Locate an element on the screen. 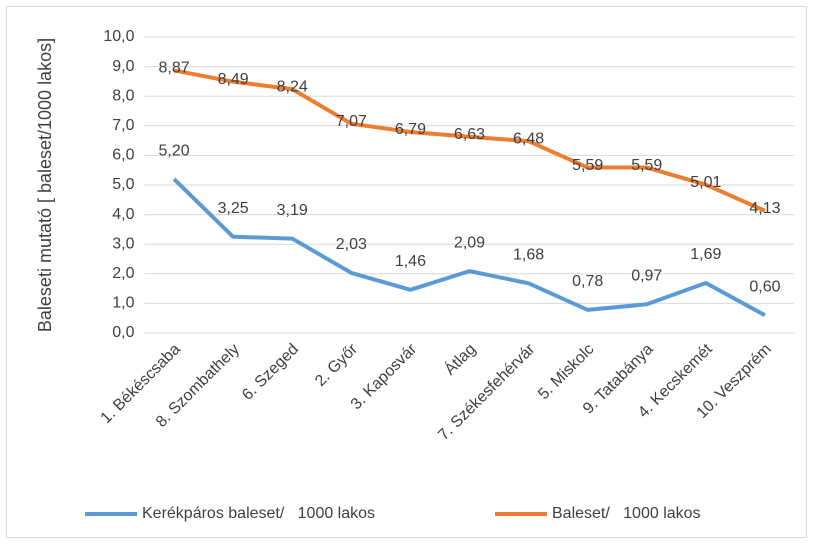 The image size is (813, 544). data-label: 4,13 is located at coordinates (764, 208).